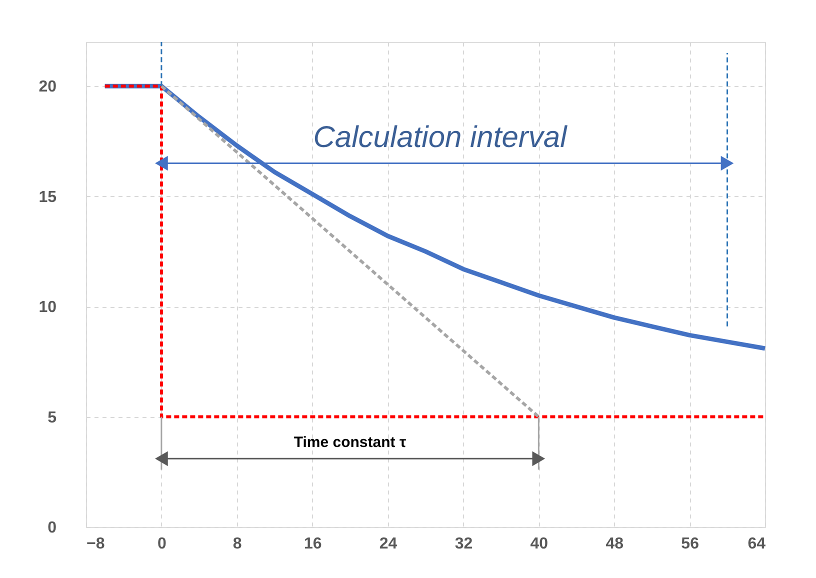 This screenshot has height=578, width=816. Describe the element at coordinates (47, 197) in the screenshot. I see `y-tick-label: 15` at that location.